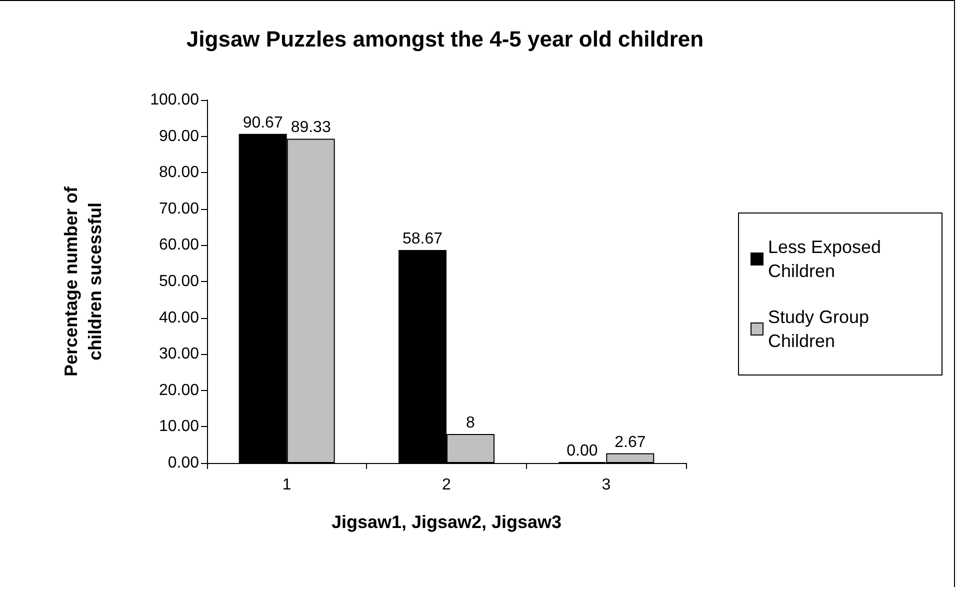 Image resolution: width=960 pixels, height=590 pixels. I want to click on y-tick-label: 20.00, so click(179, 390).